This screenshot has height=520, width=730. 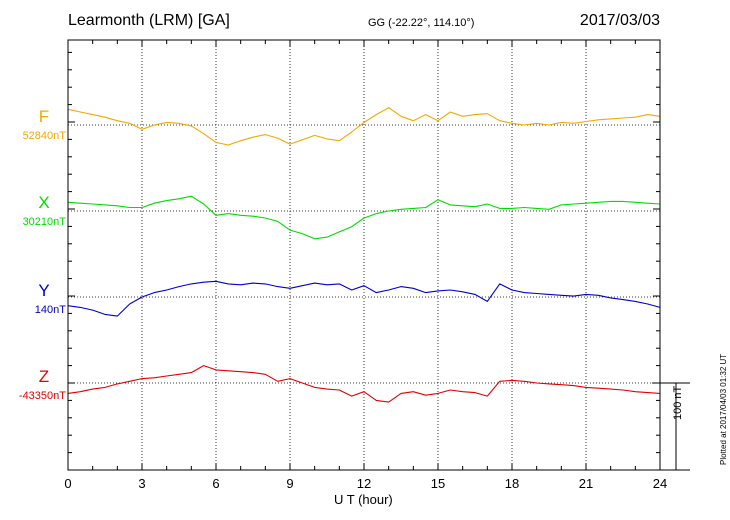 I want to click on series-label-f: F, so click(x=44, y=116).